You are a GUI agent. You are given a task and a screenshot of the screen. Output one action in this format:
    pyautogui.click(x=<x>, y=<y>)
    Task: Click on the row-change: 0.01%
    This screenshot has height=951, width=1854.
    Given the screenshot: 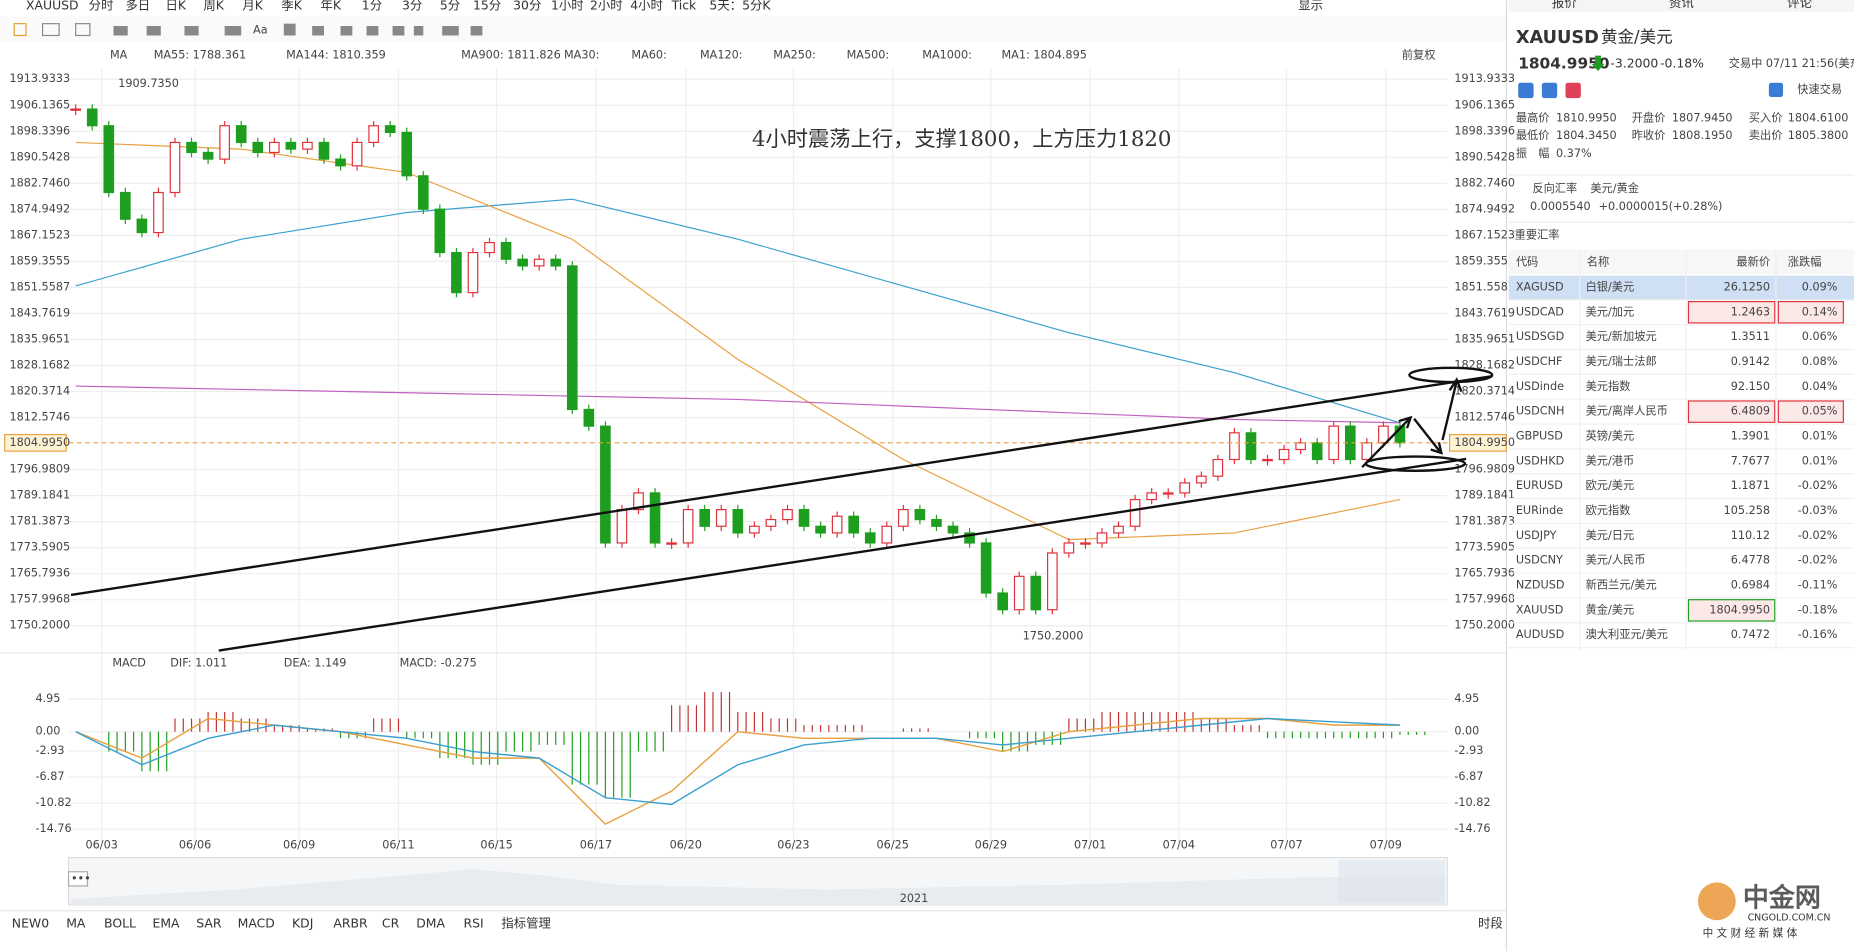 What is the action you would take?
    pyautogui.click(x=1820, y=460)
    